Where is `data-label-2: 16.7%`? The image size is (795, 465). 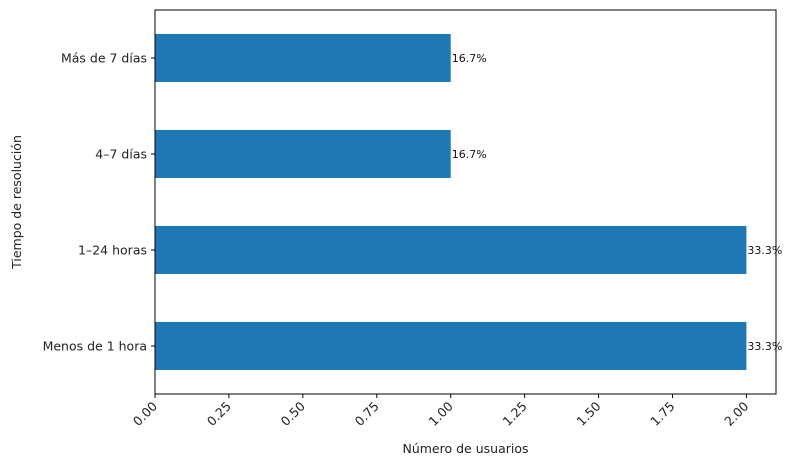 data-label-2: 16.7% is located at coordinates (469, 154).